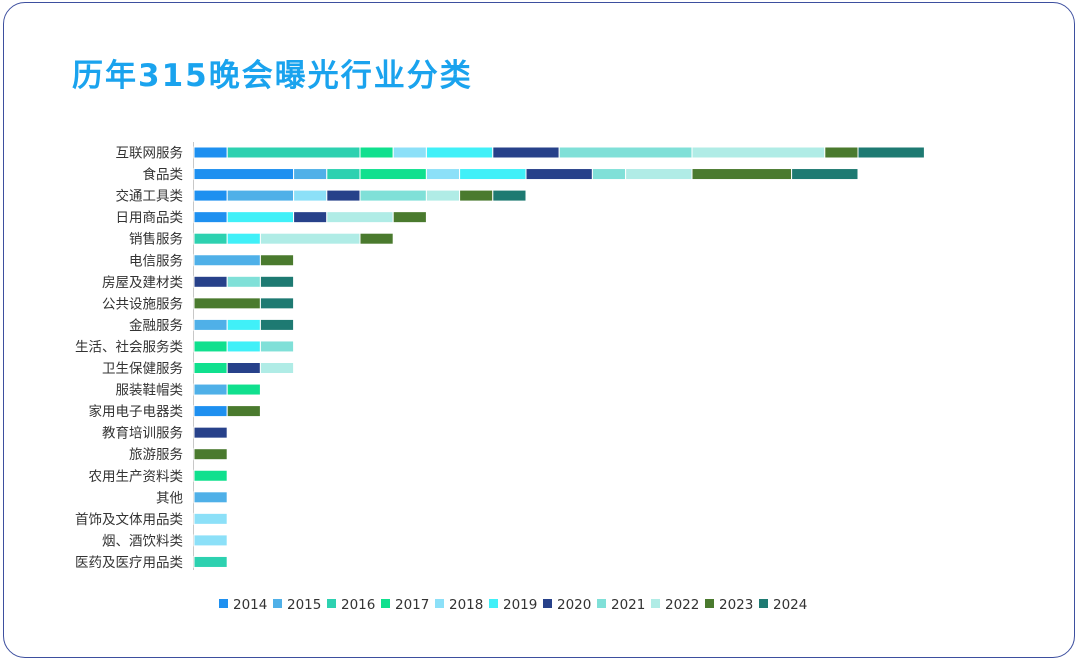 The image size is (1080, 662). I want to click on category-label: 交通工具类, so click(150, 196).